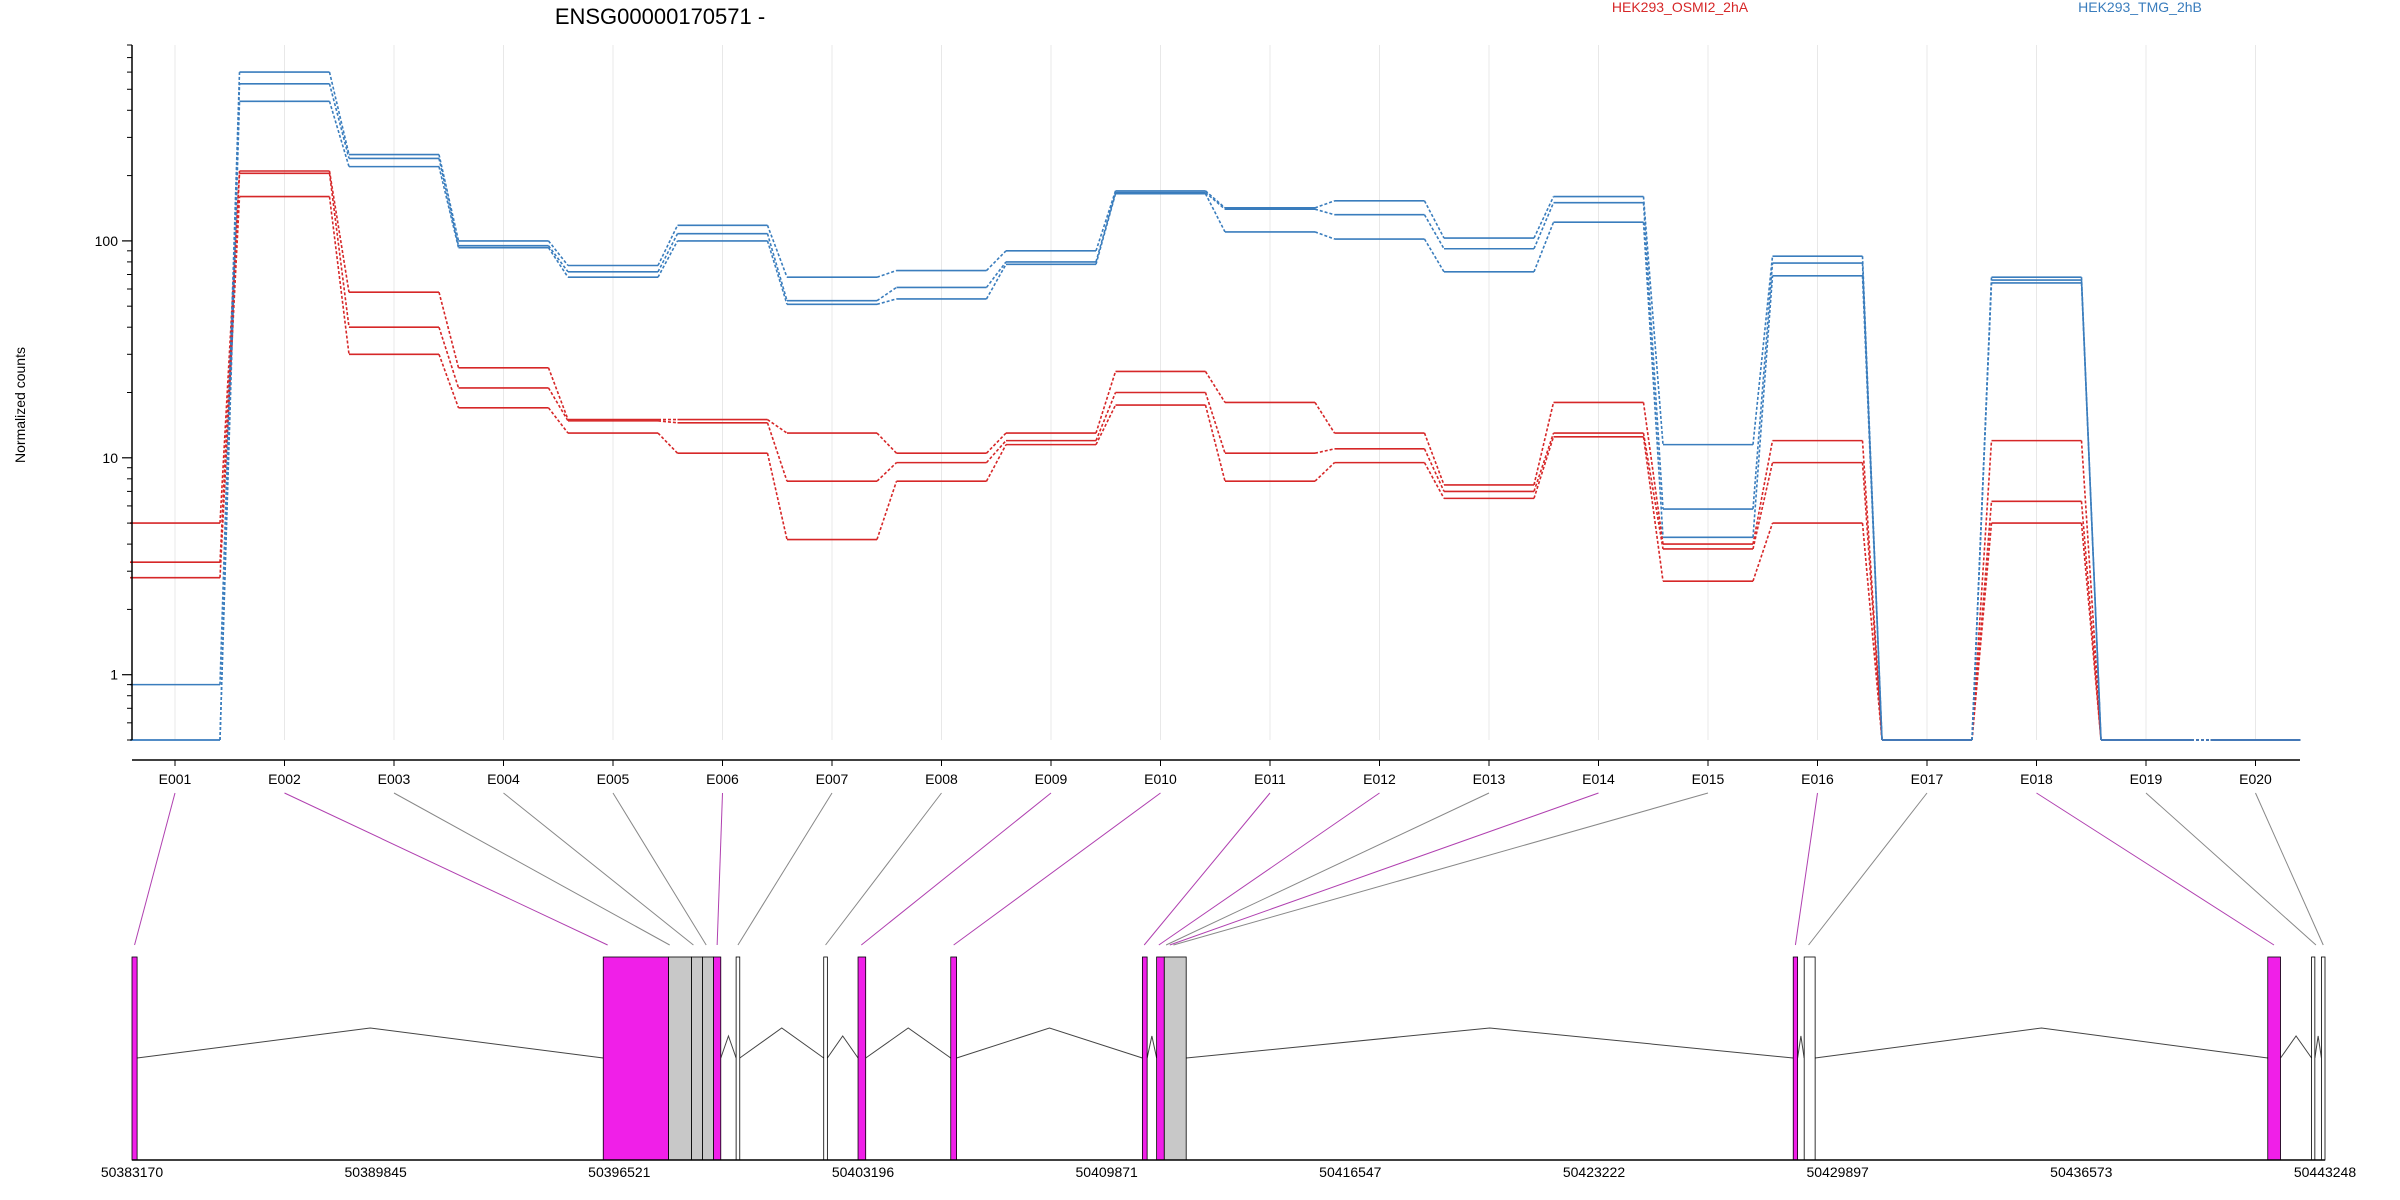 This screenshot has width=2400, height=1200. What do you see at coordinates (613, 779) in the screenshot?
I see `x-tick-label-E005: E005` at bounding box center [613, 779].